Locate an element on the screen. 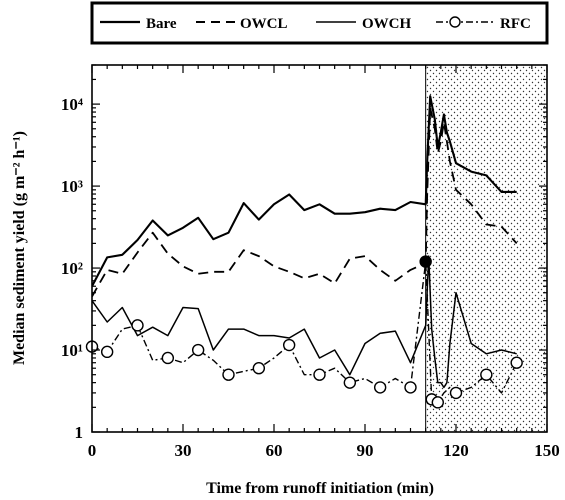 This screenshot has height=500, width=565. y-axis-title: Median sediment yield (g m⁻² h⁻¹) is located at coordinates (19, 248).